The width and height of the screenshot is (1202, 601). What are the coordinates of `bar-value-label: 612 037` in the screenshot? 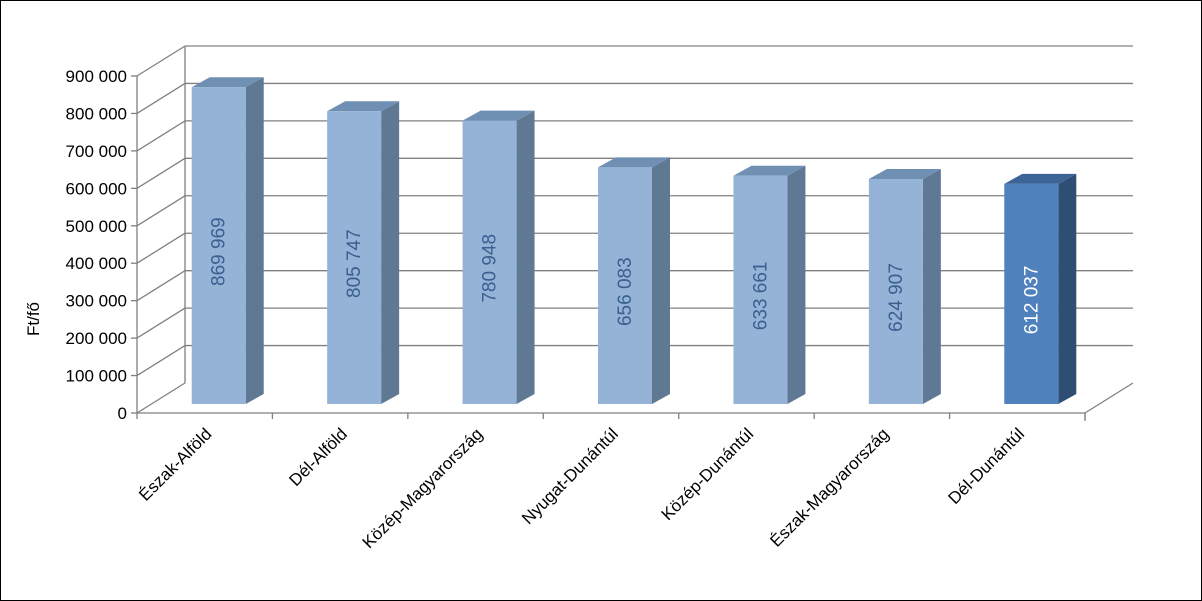 It's located at (1031, 300).